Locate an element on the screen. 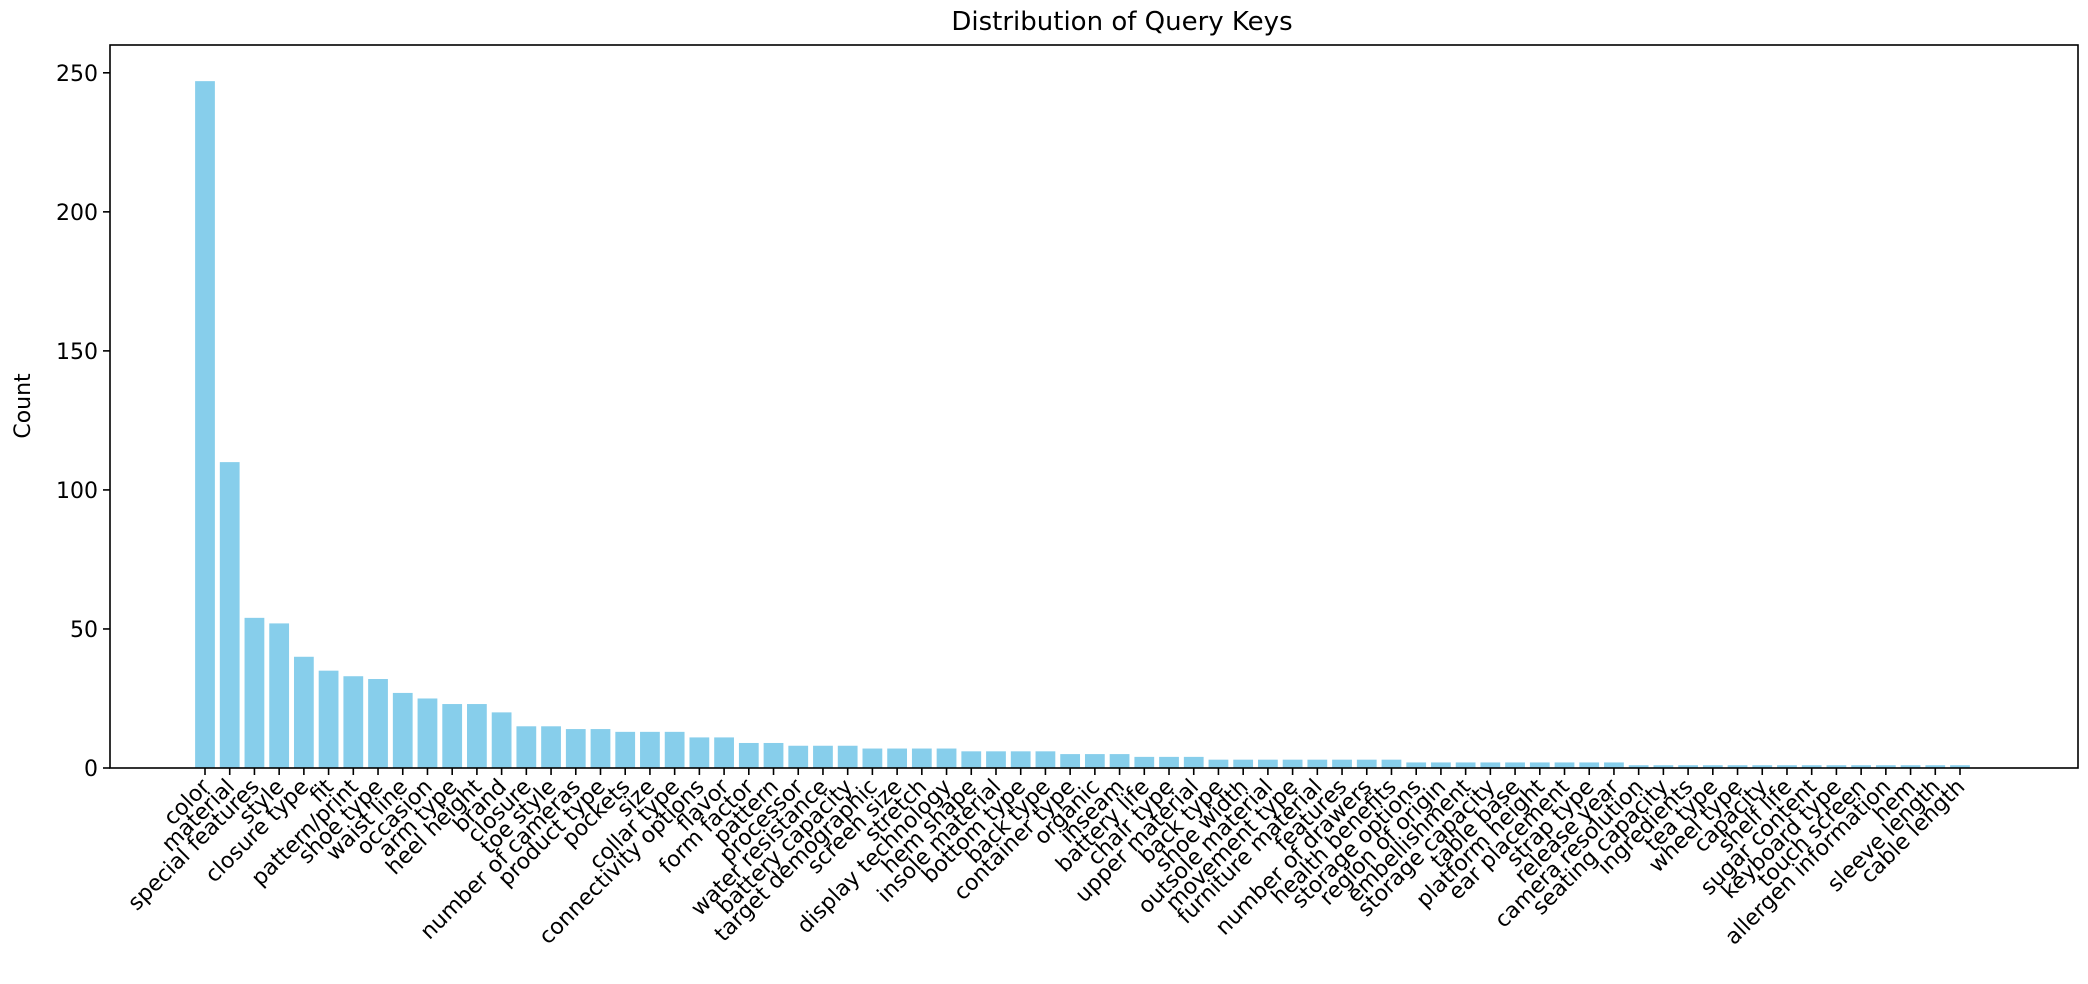 Image resolution: width=2088 pixels, height=984 pixels. y-axis-label: Count is located at coordinates (23, 406).